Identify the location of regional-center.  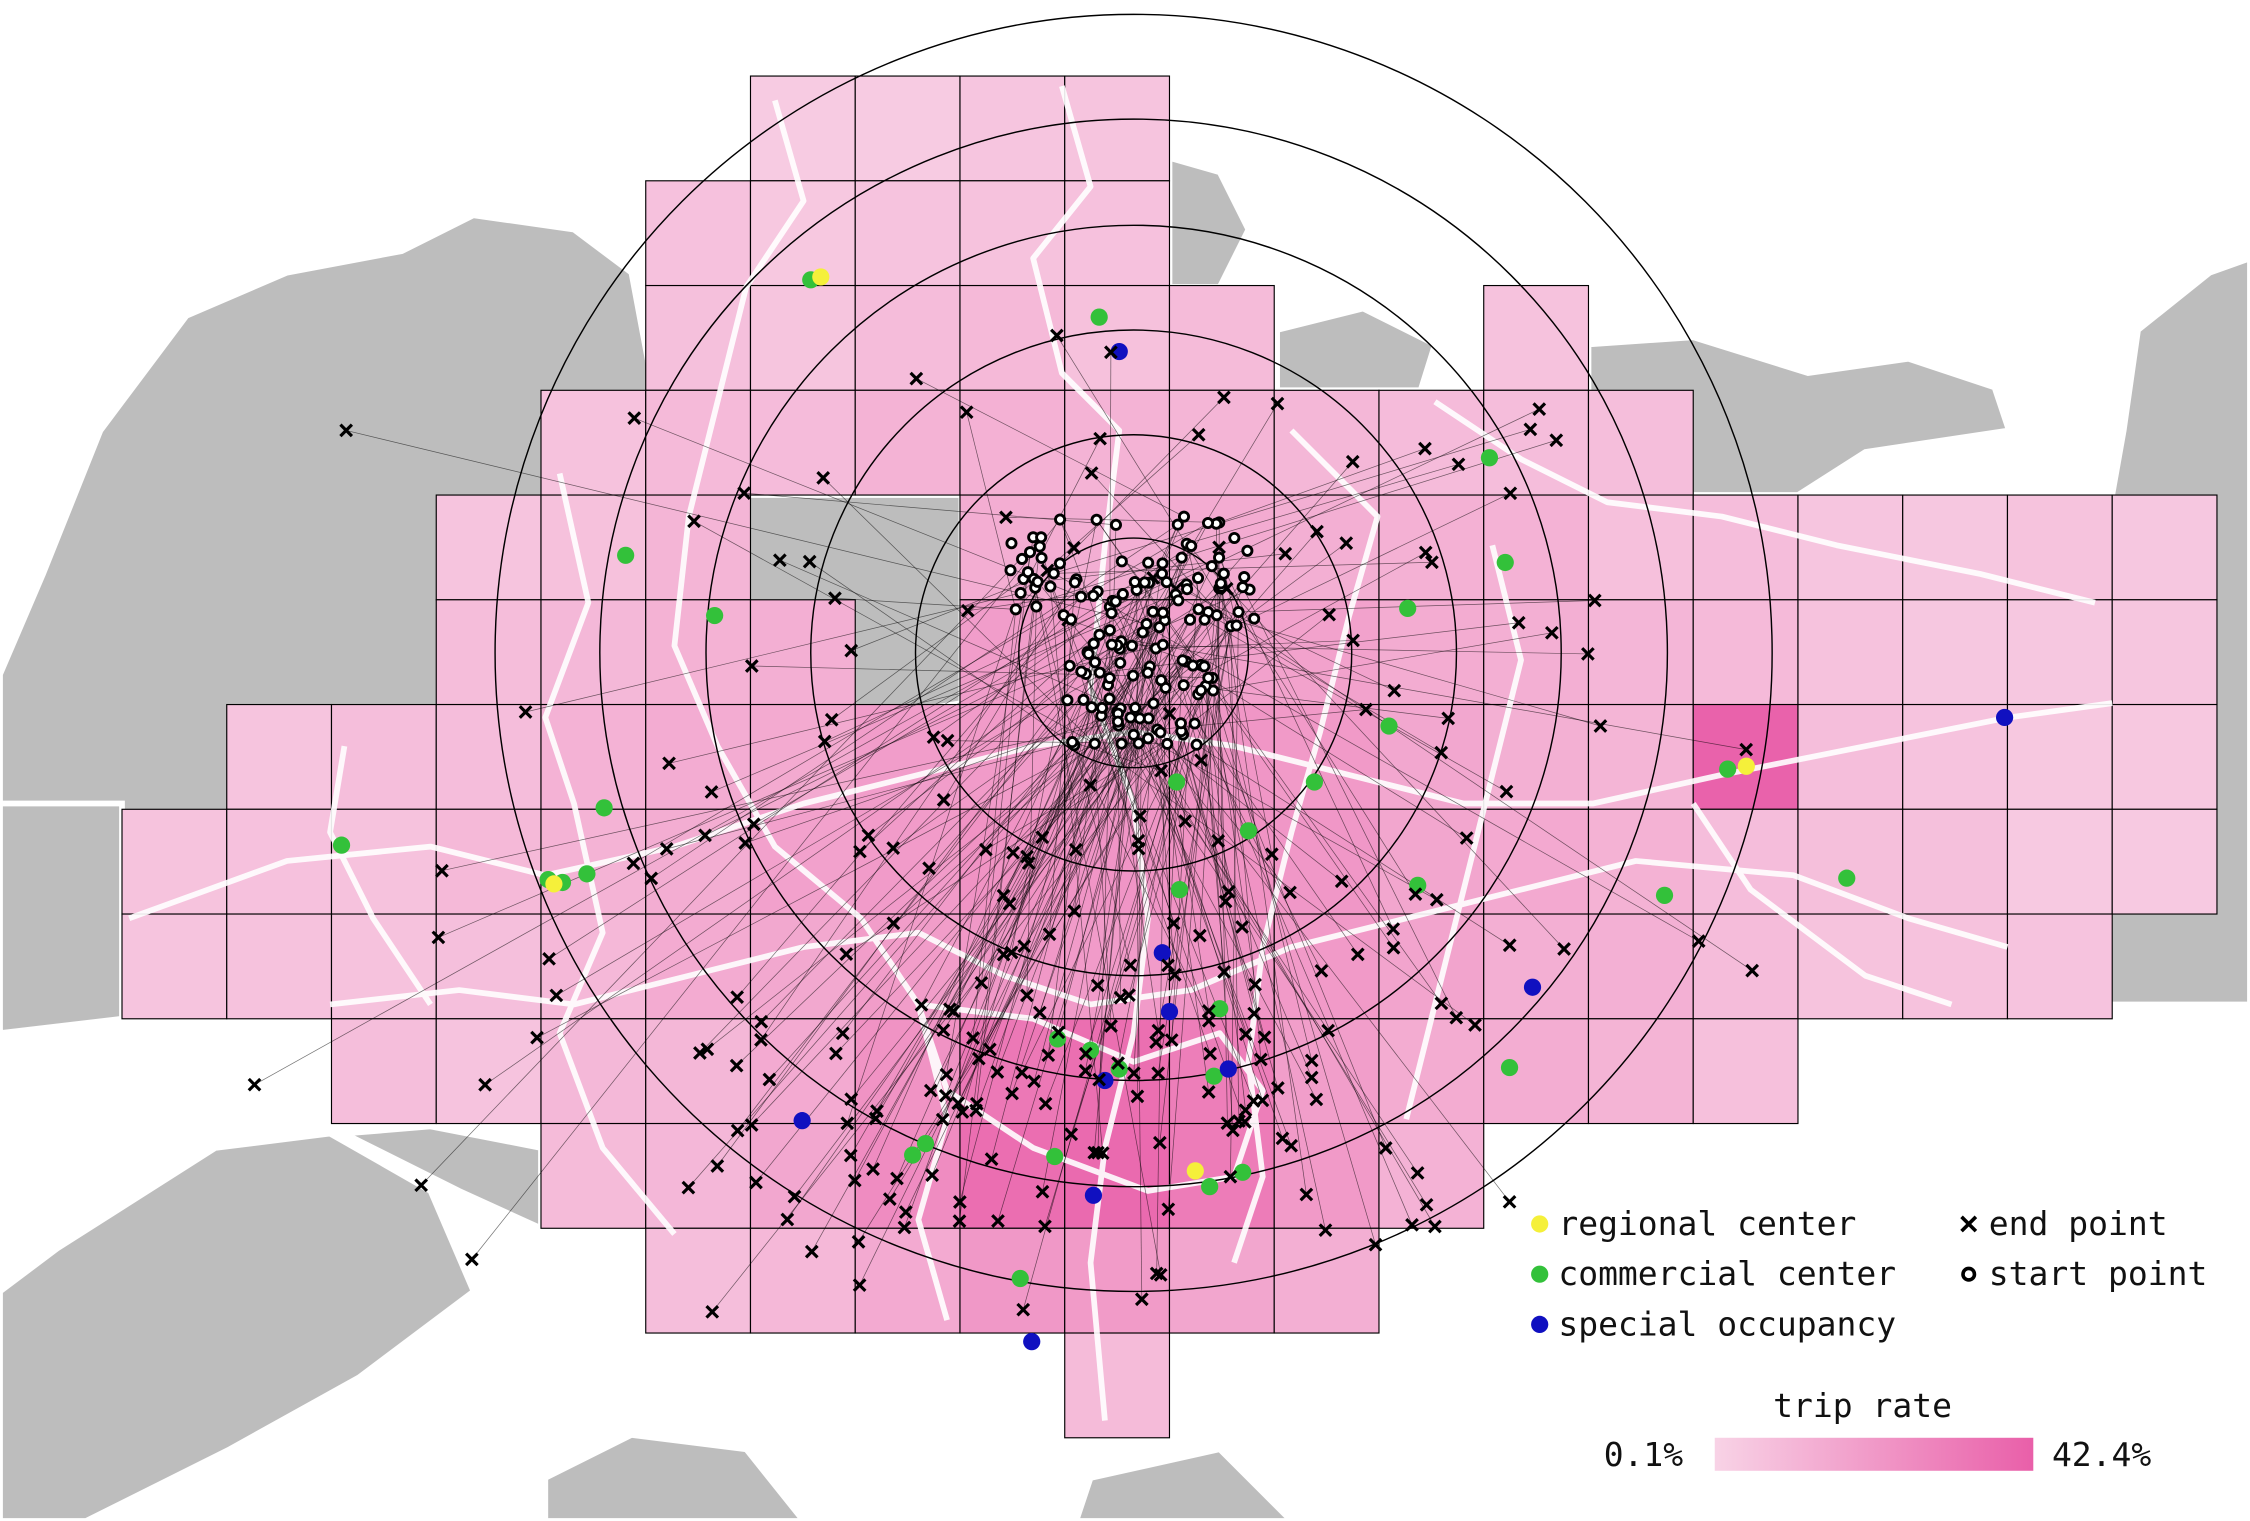
(821, 277).